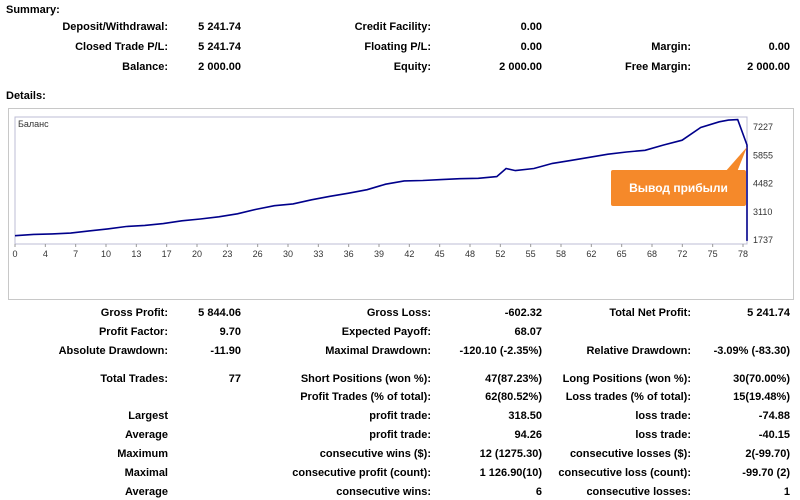 The height and width of the screenshot is (500, 800). What do you see at coordinates (671, 47) in the screenshot?
I see `margin-label: Margin:` at bounding box center [671, 47].